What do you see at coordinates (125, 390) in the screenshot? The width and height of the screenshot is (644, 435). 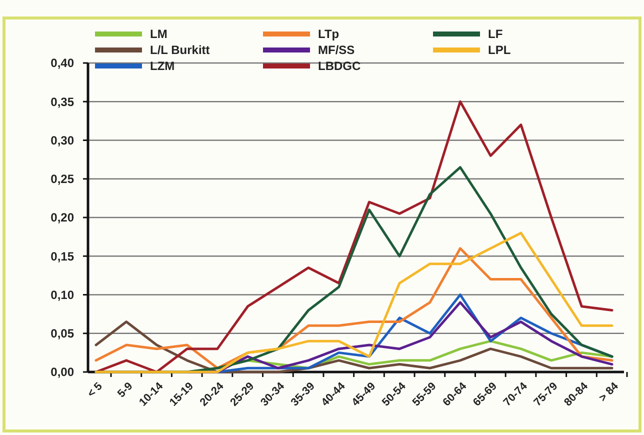 I see `x-tick-label: 5-9` at bounding box center [125, 390].